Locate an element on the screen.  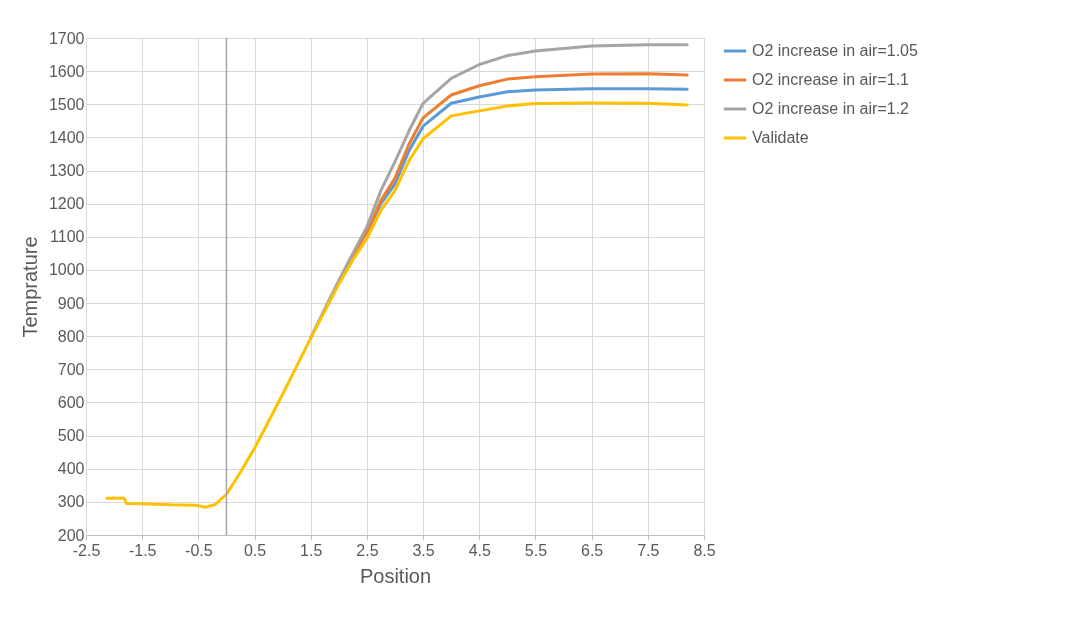
x-tick-label: 2.5 is located at coordinates (367, 550).